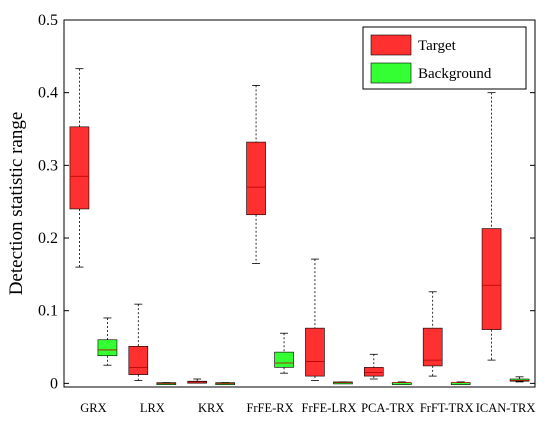 This screenshot has height=425, width=550. What do you see at coordinates (48, 311) in the screenshot?
I see `y-tick-label: 0.1` at bounding box center [48, 311].